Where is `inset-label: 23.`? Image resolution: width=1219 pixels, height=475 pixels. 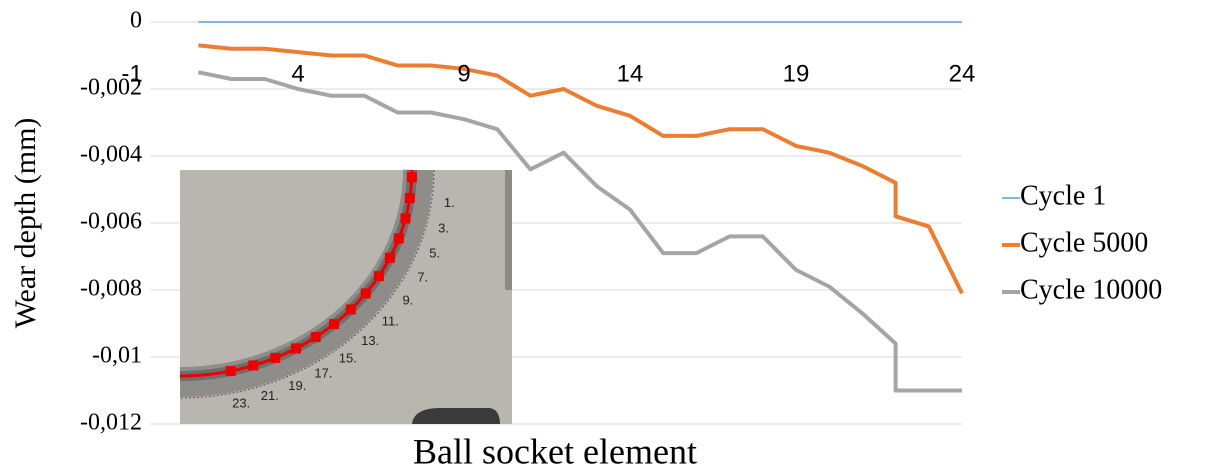
inset-label: 23. is located at coordinates (241, 402).